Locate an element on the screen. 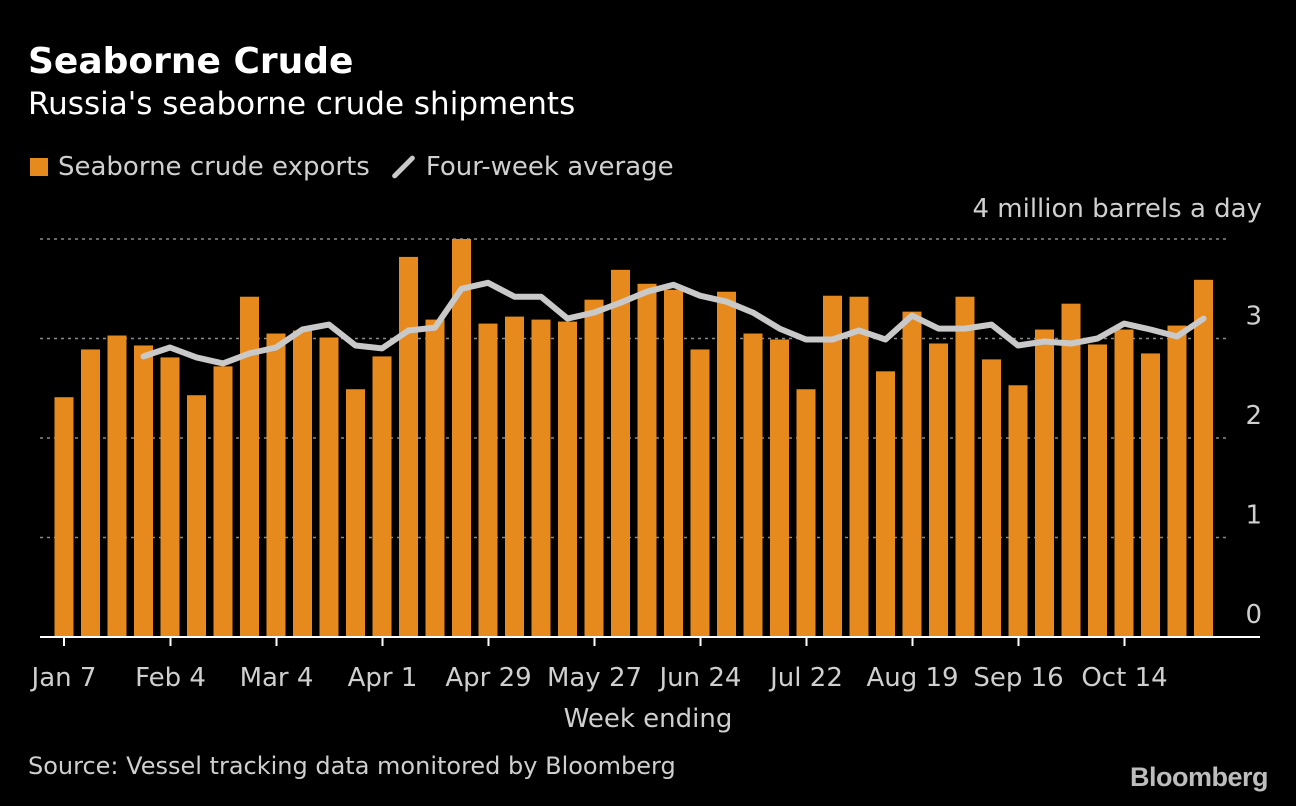 This screenshot has width=1296, height=806. x-tick-label: May 27 is located at coordinates (594, 678).